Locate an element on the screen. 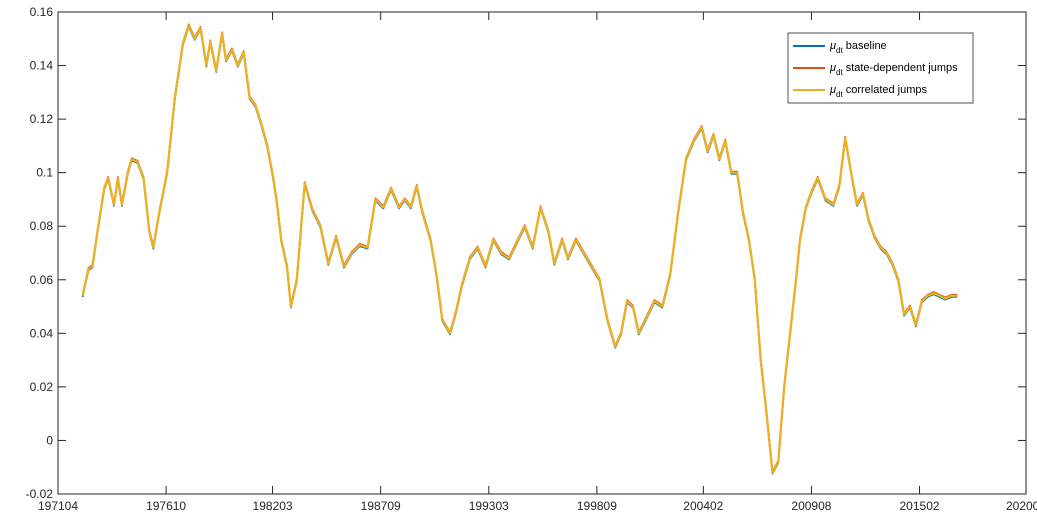 The width and height of the screenshot is (1037, 521). y-tick-label: 0.08 is located at coordinates (42, 226).